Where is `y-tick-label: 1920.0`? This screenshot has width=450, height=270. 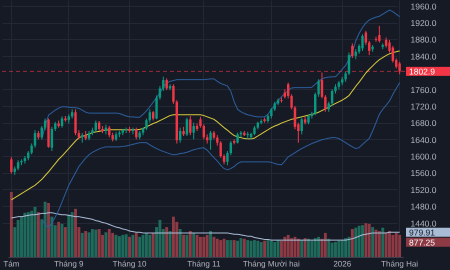
y-tick-label: 1920.0 is located at coordinates (423, 23).